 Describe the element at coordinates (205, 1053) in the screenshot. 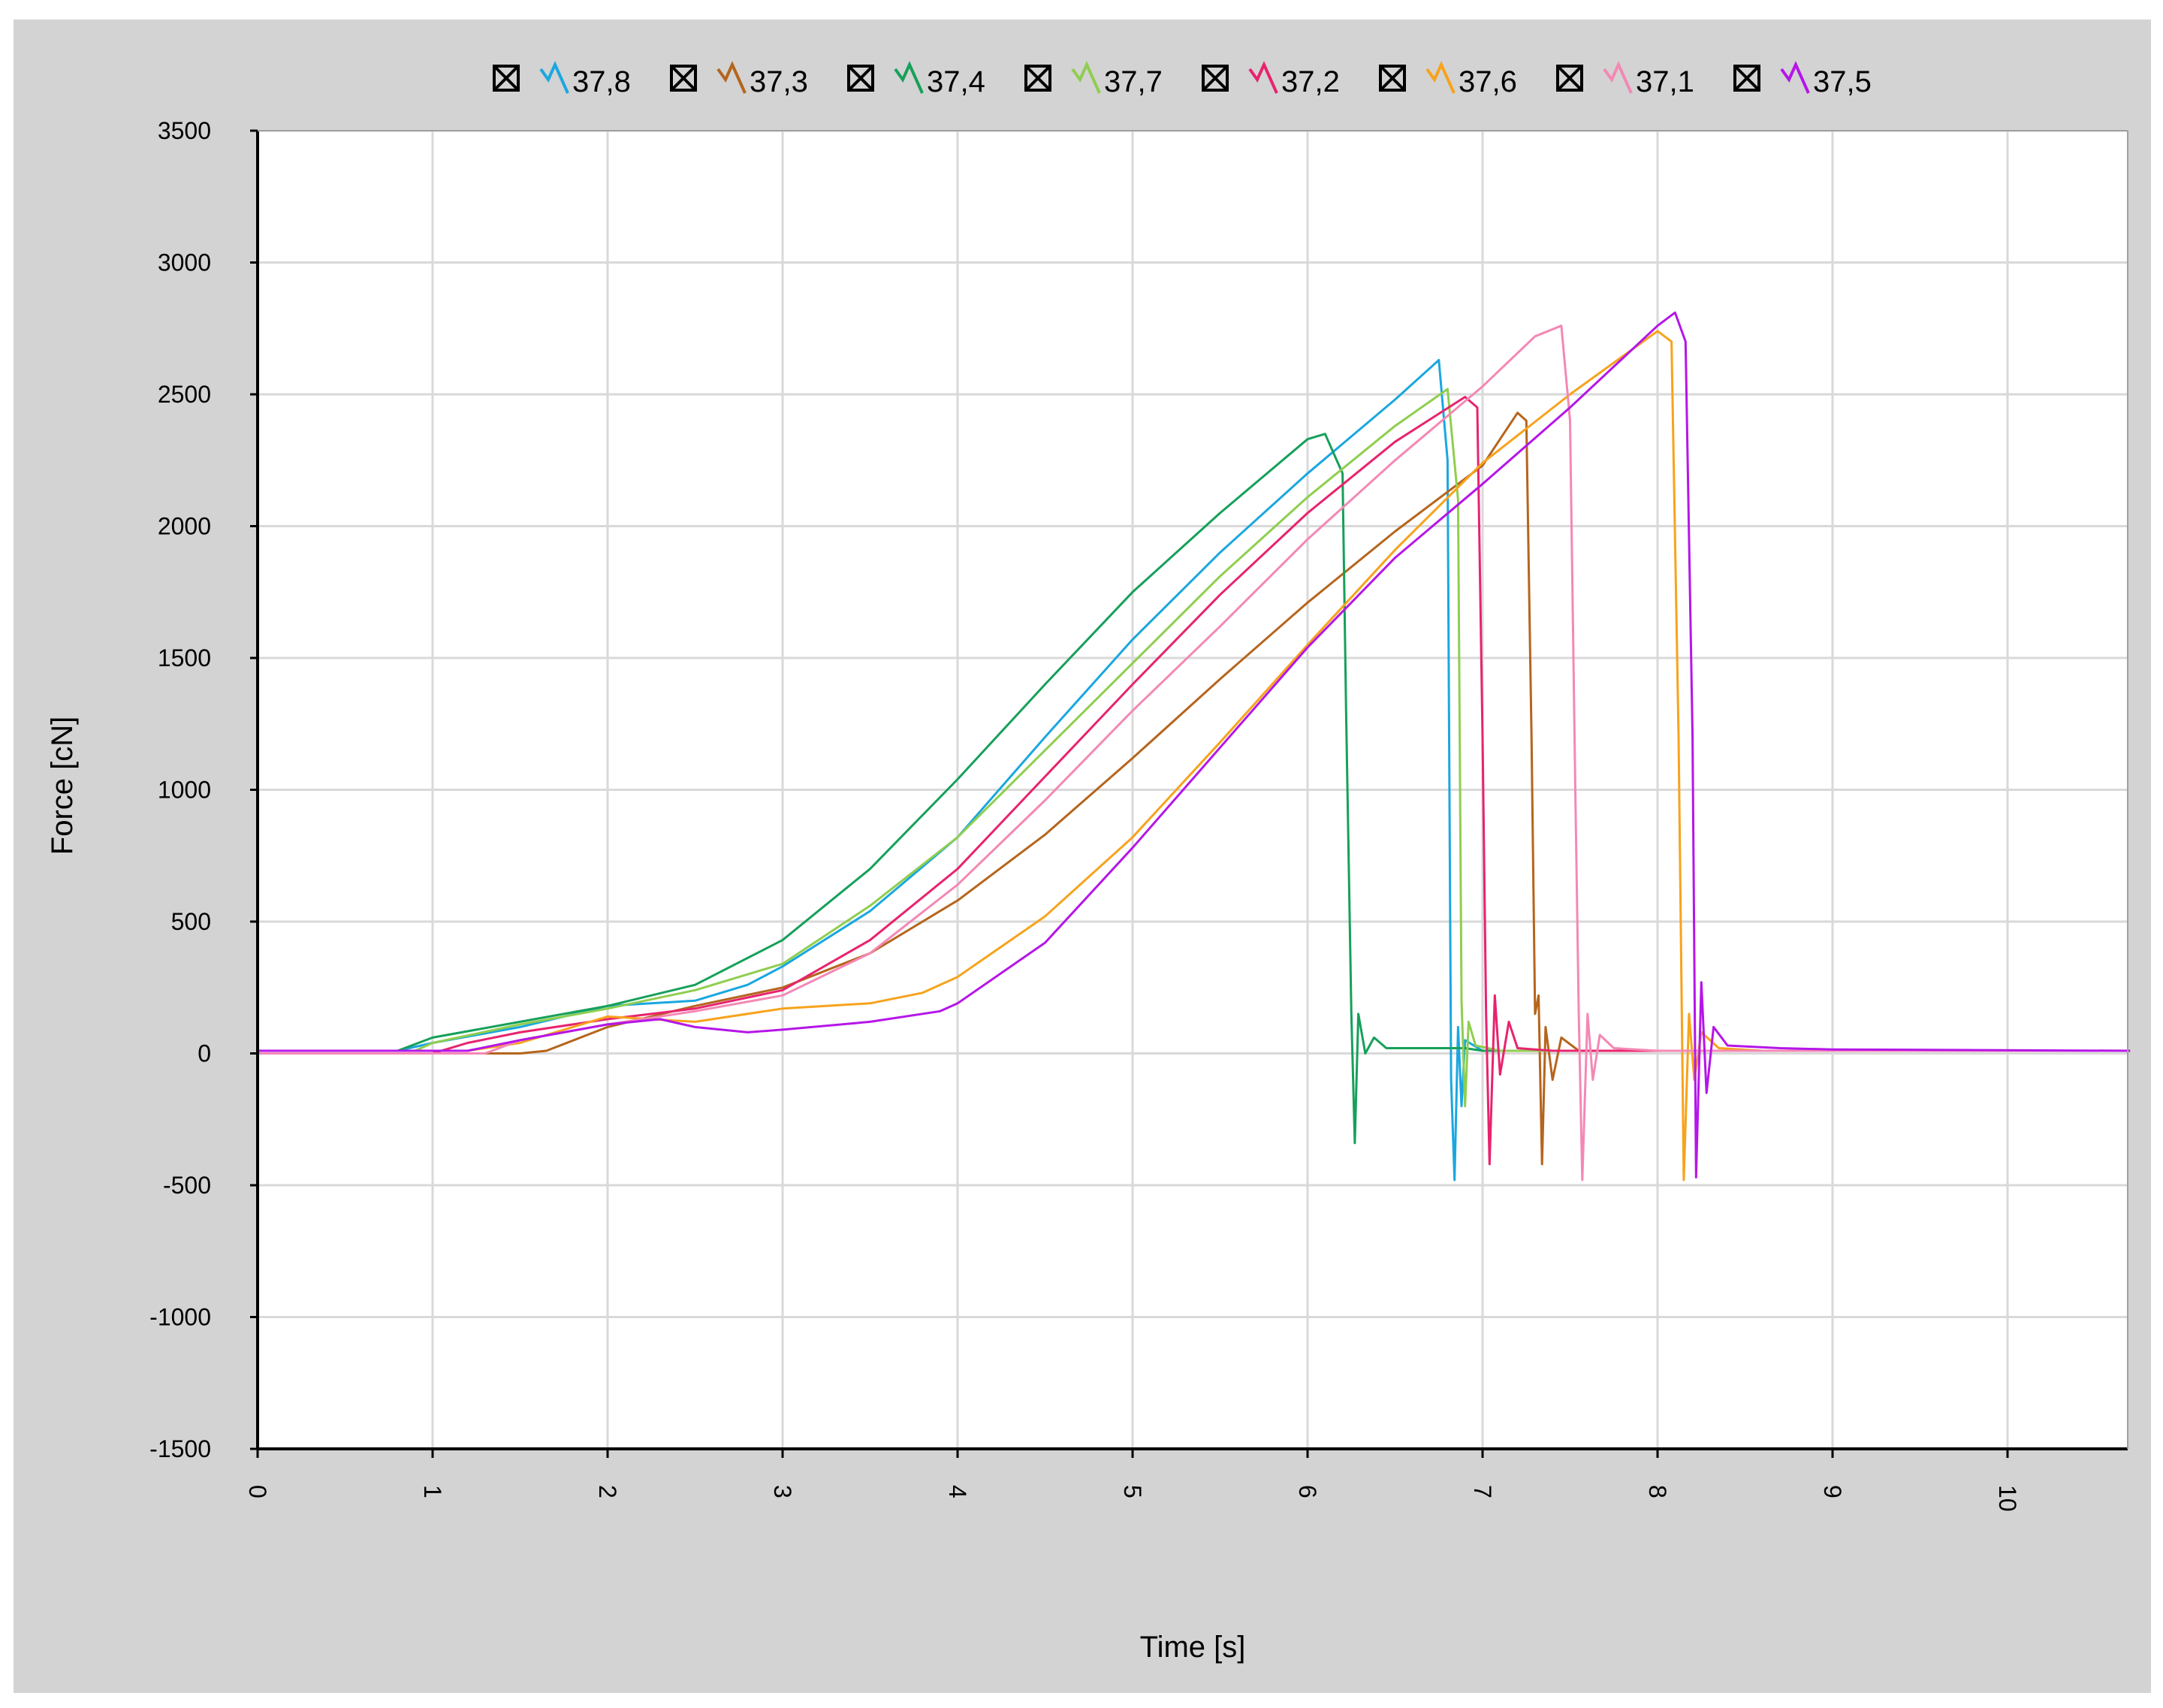

I see `y-tick-label-7: 0` at that location.